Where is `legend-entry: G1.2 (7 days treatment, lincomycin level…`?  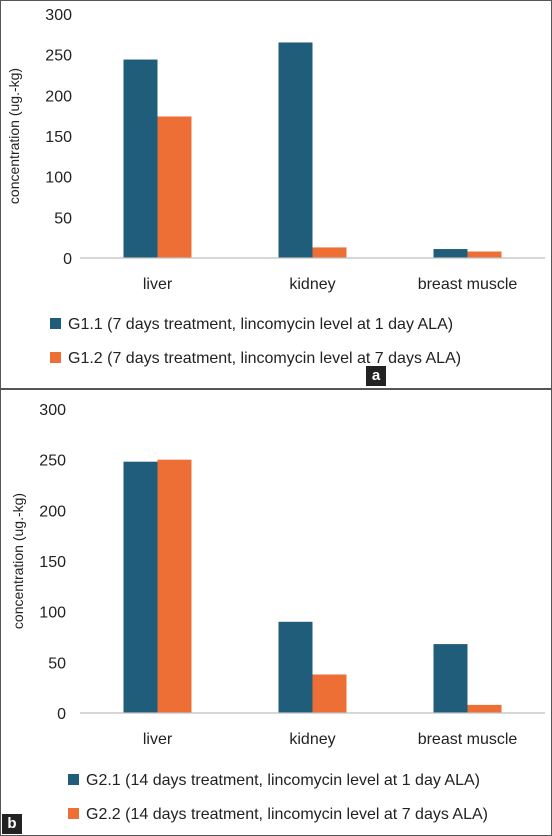 legend-entry: G1.2 (7 days treatment, lincomycin level… is located at coordinates (264, 358).